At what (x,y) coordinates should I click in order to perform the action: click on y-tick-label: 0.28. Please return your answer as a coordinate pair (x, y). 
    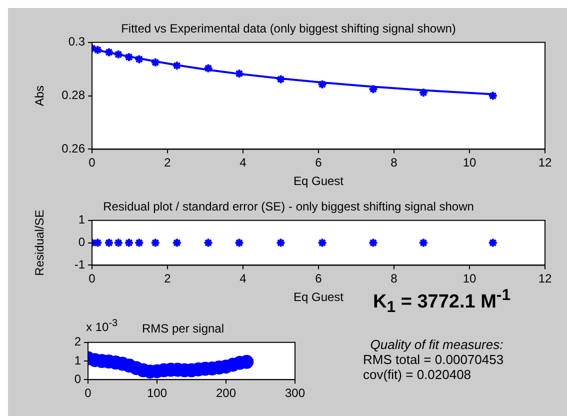
    Looking at the image, I should click on (74, 95).